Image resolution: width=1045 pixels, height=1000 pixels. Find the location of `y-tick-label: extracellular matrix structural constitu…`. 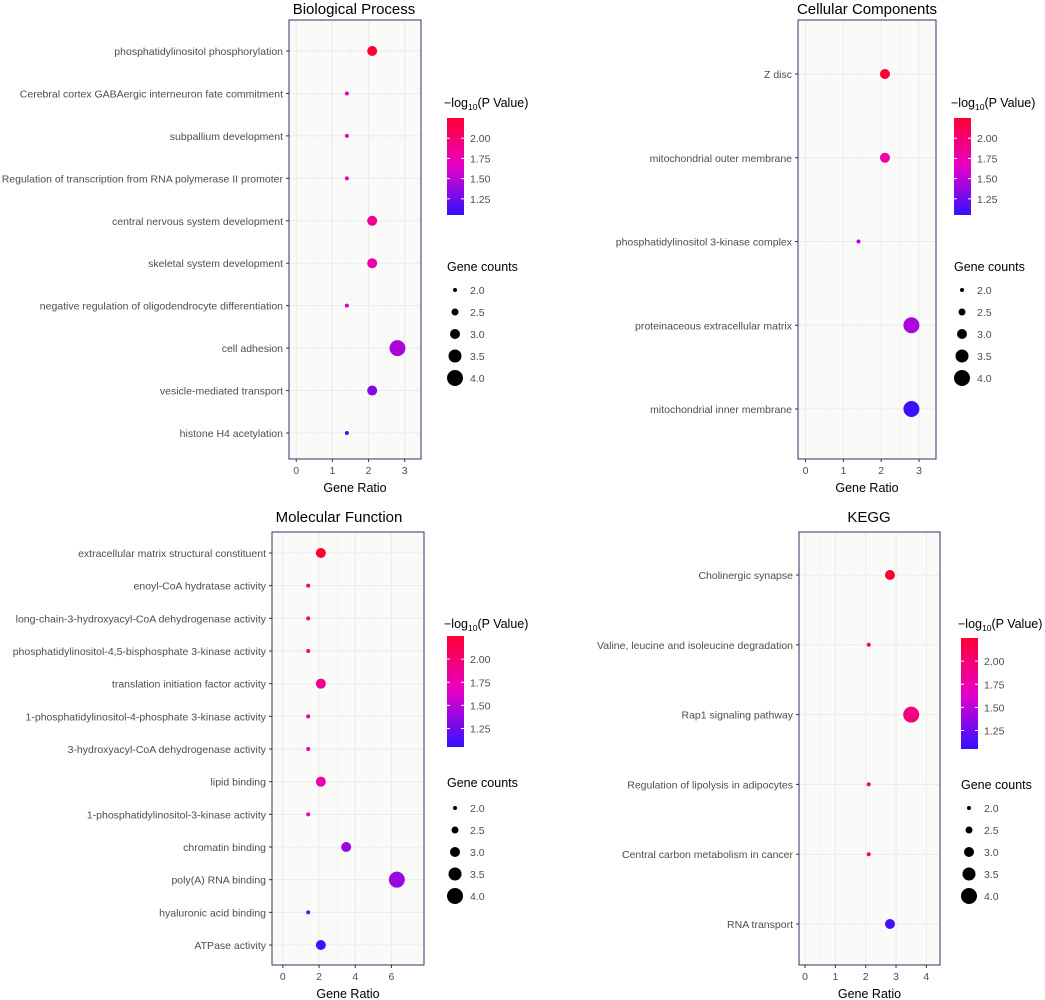

y-tick-label: extracellular matrix structural constitu… is located at coordinates (172, 554).